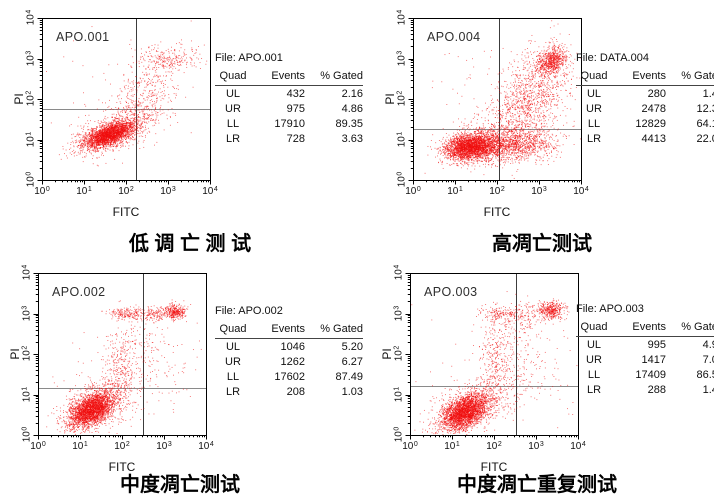 The height and width of the screenshot is (501, 714). I want to click on events-cell: 995, so click(656, 345).